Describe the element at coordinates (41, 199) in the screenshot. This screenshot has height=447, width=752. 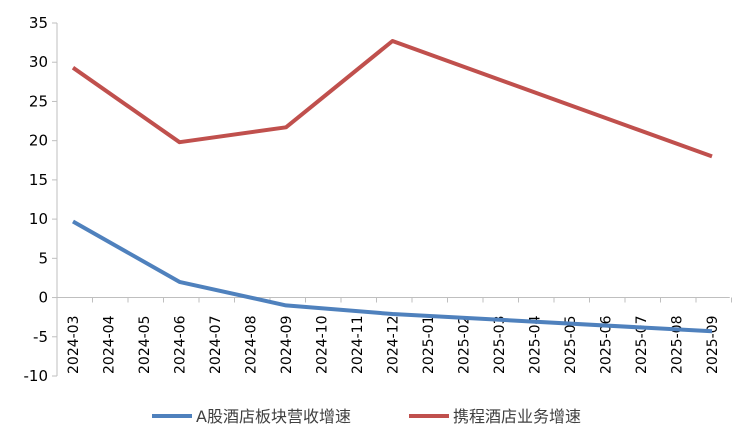
I see `y-axis: 35 30 25 20 15 10 5 0 -5 -10` at that location.